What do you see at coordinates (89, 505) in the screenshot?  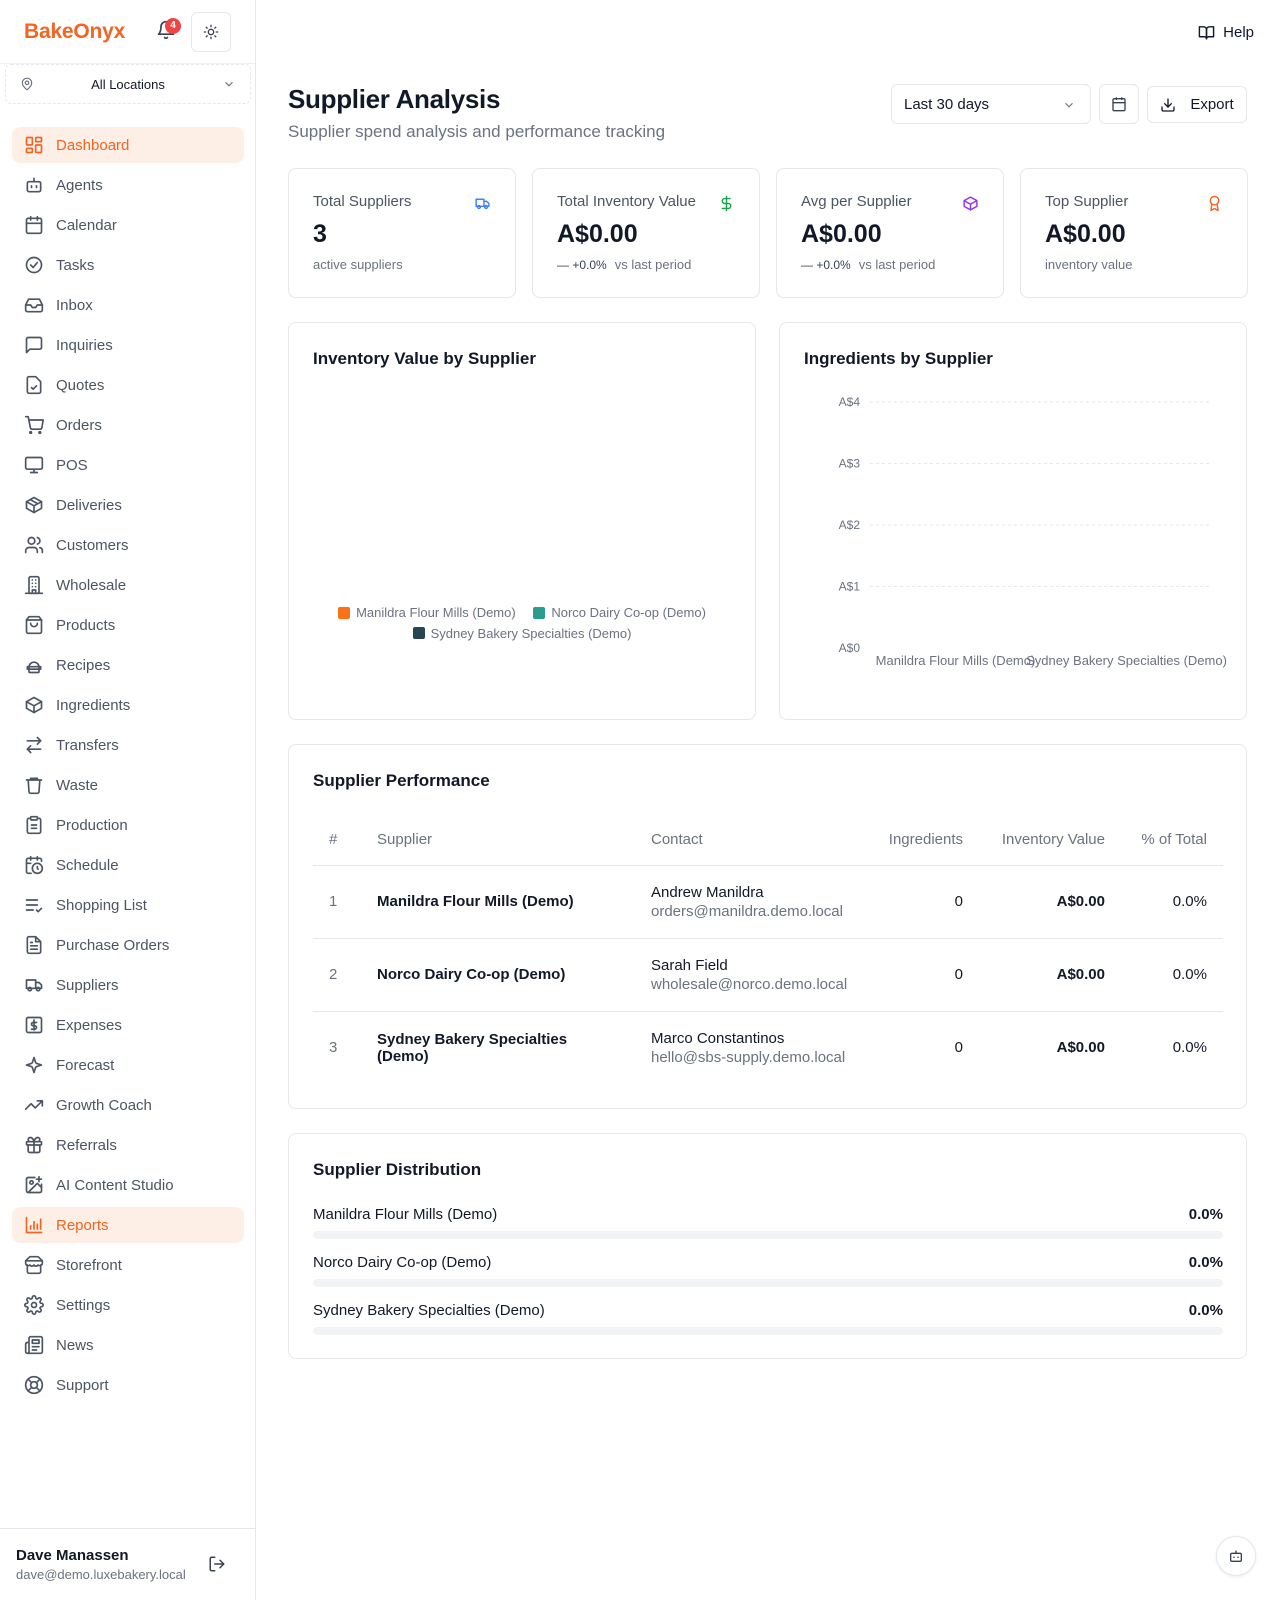 I see `sidebar-item-label: Deliveries` at bounding box center [89, 505].